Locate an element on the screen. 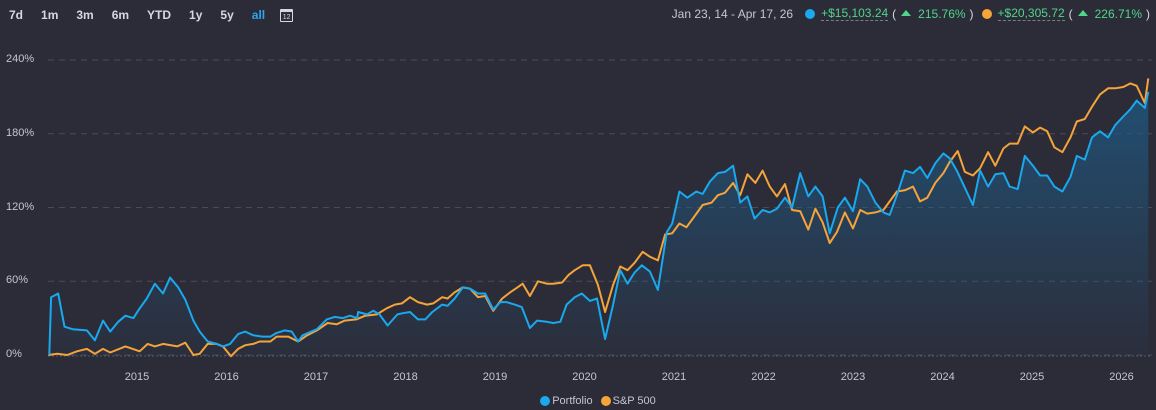 The width and height of the screenshot is (1156, 410). legend-label: S&P 500 is located at coordinates (634, 401).